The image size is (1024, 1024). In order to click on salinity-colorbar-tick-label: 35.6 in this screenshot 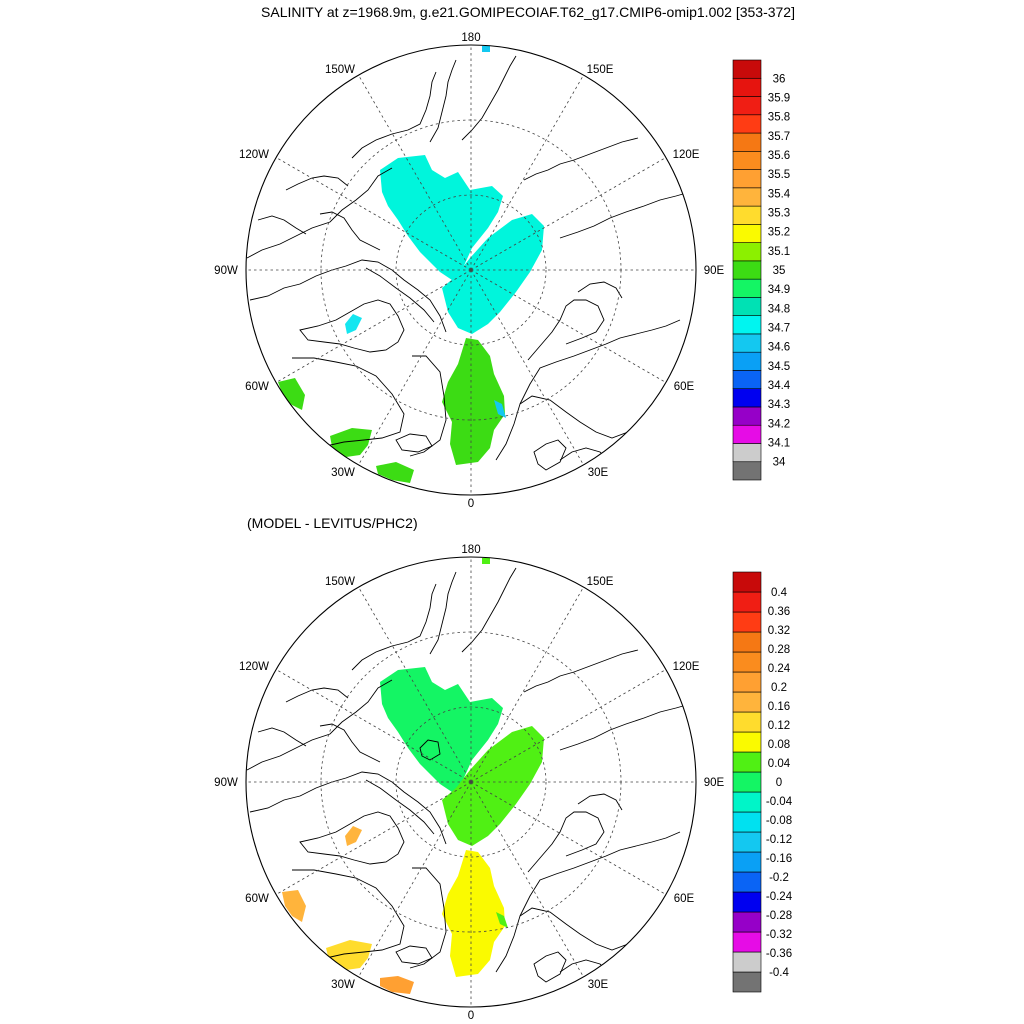, I will do `click(779, 156)`.